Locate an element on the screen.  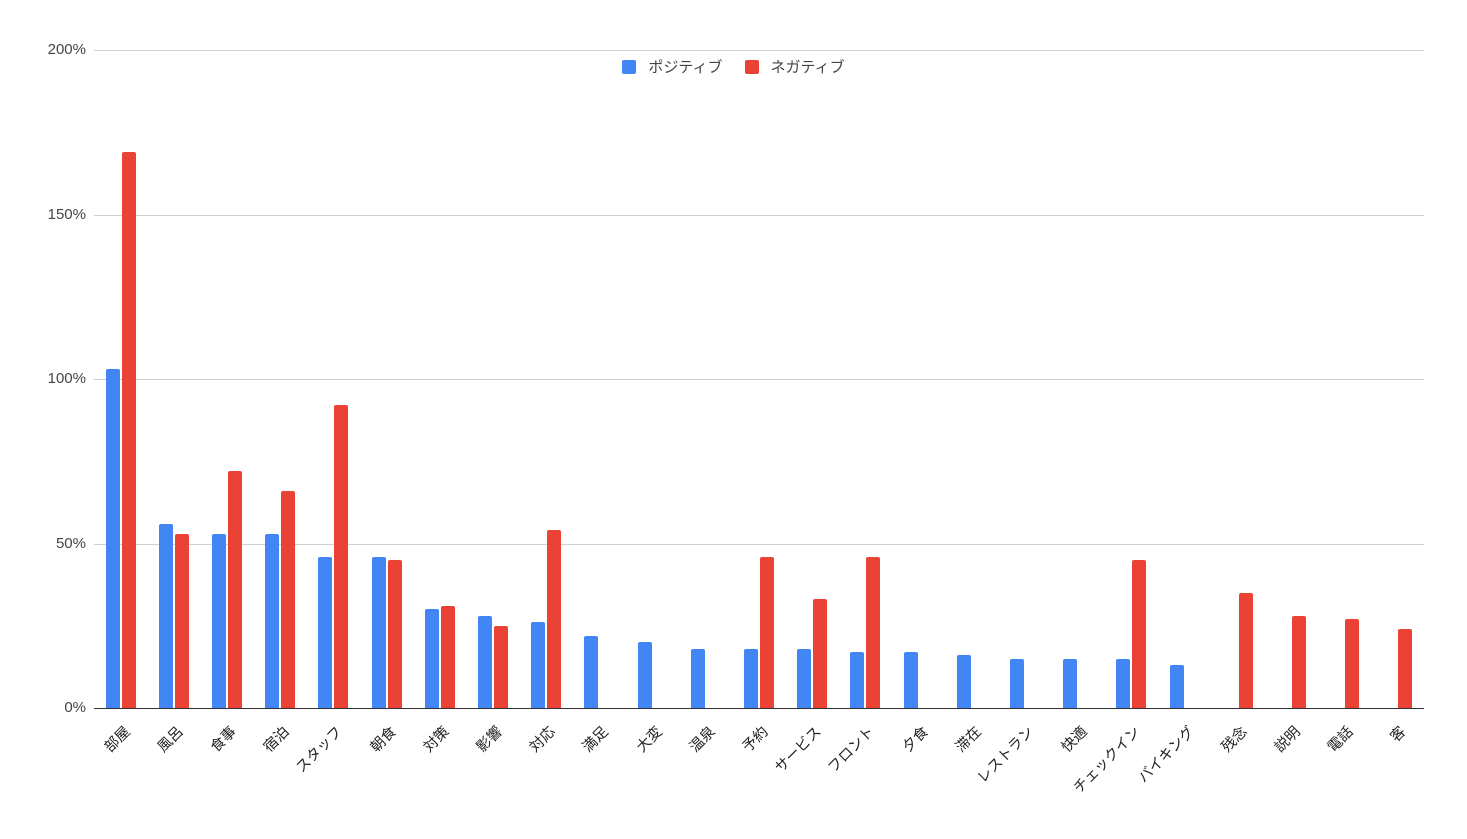
x-tick-label: 滞在 is located at coordinates (968, 739).